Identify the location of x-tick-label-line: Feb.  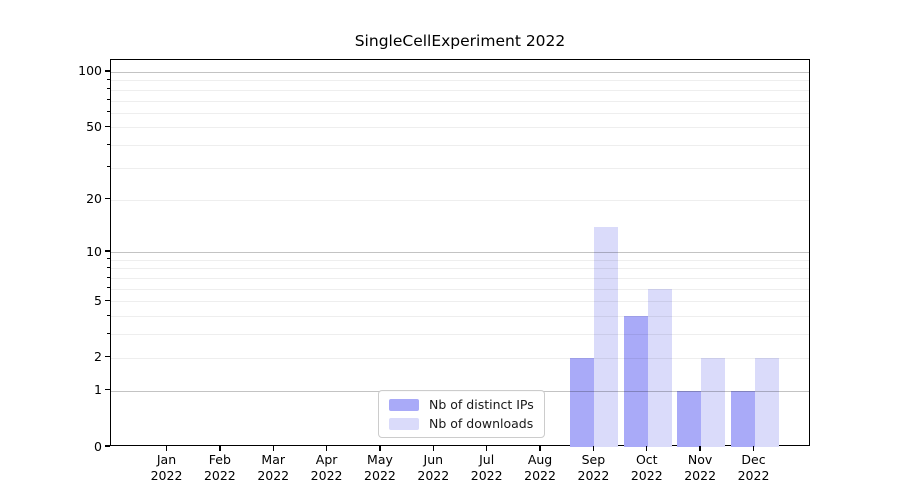
(219, 459).